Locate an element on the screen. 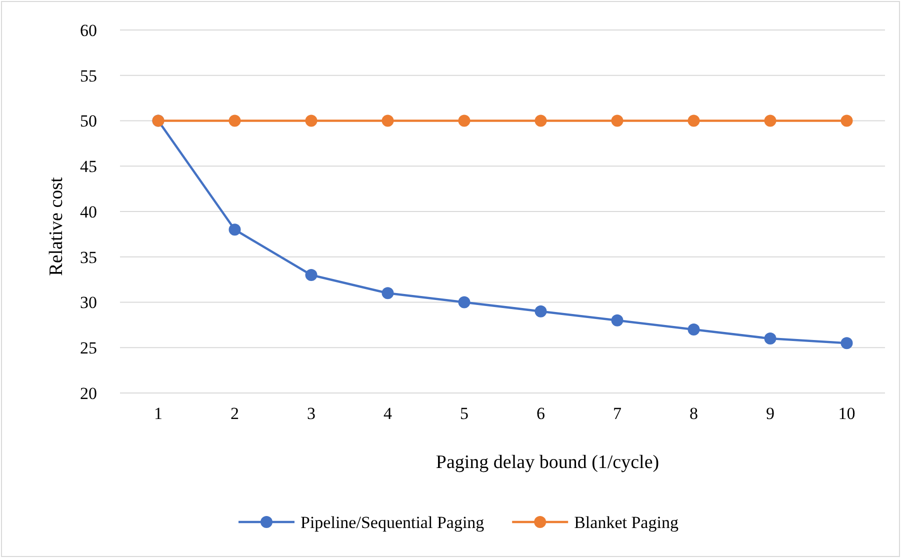  x-tick-label: 1 is located at coordinates (158, 413).